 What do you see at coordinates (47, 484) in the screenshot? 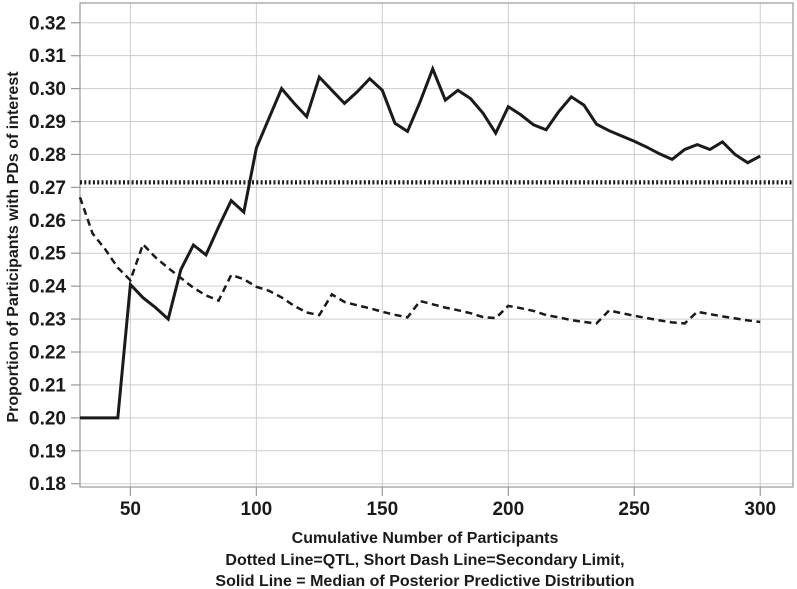
I see `y-tick-label: 0.18` at bounding box center [47, 484].